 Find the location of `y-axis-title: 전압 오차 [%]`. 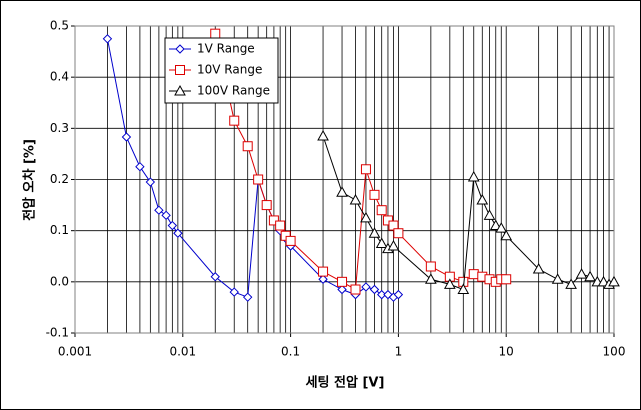

y-axis-title: 전압 오차 [%] is located at coordinates (30, 180).